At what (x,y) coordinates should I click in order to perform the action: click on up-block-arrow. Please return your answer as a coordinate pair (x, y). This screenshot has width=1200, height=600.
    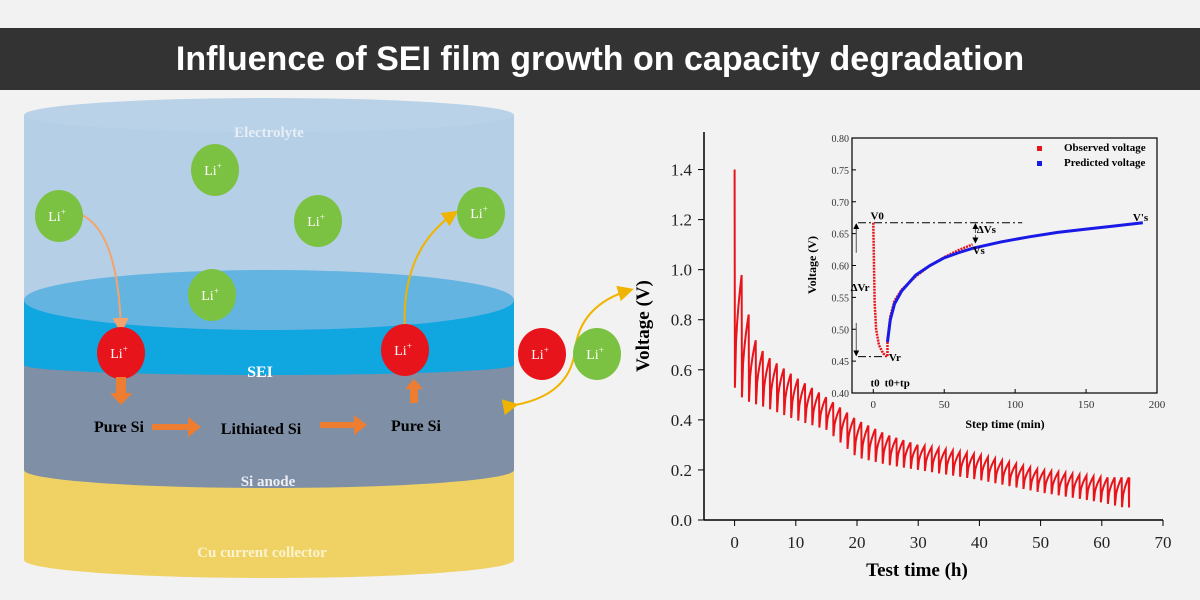
    Looking at the image, I should click on (414, 391).